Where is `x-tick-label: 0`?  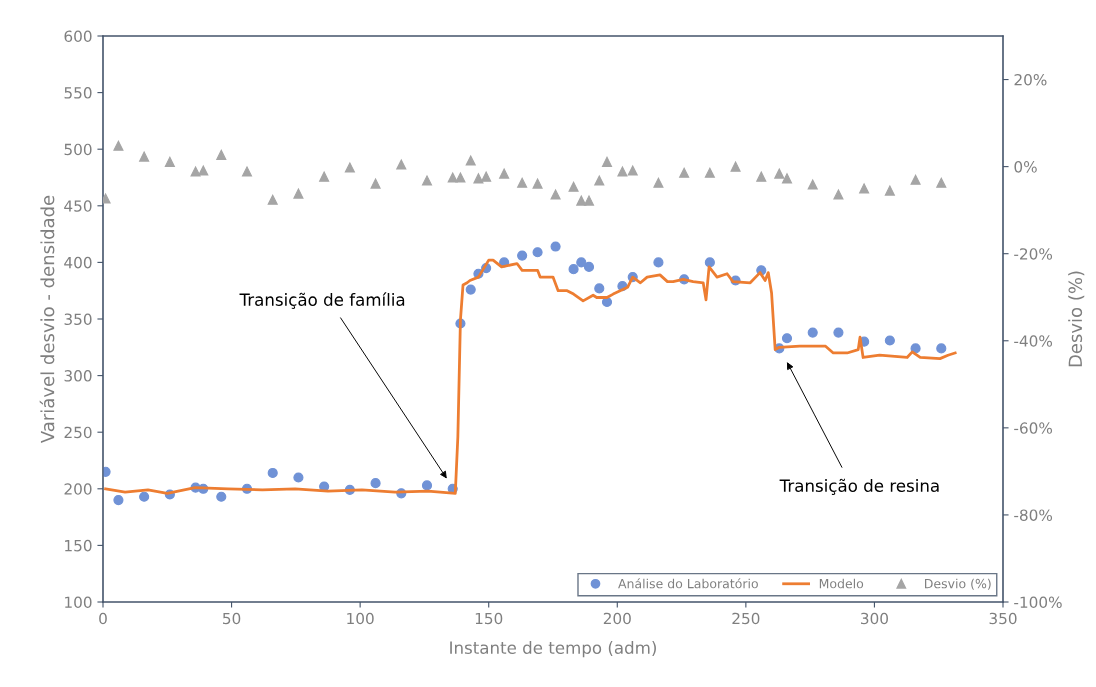
x-tick-label: 0 is located at coordinates (103, 618).